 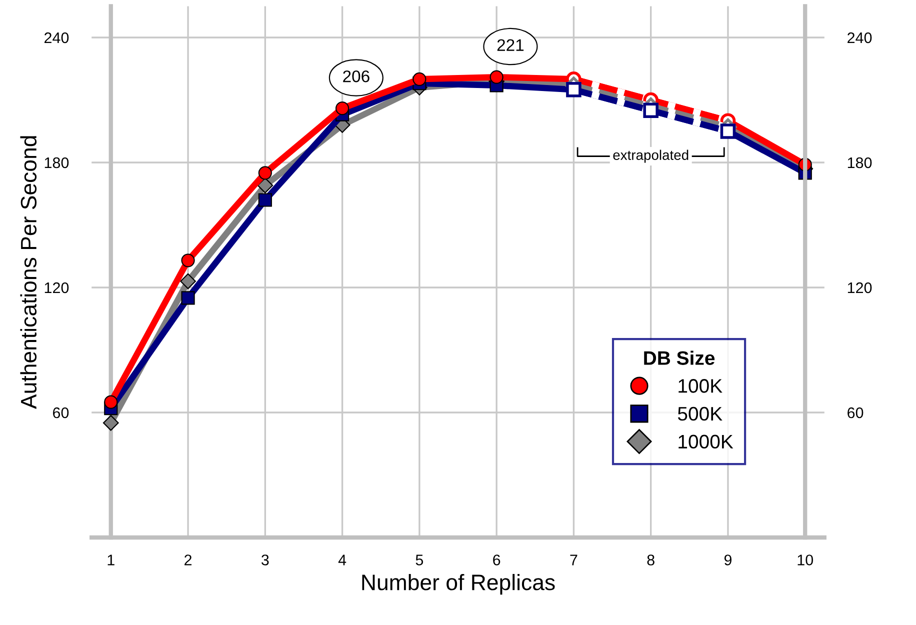 What do you see at coordinates (56, 288) in the screenshot?
I see `y-tick-label: 120` at bounding box center [56, 288].